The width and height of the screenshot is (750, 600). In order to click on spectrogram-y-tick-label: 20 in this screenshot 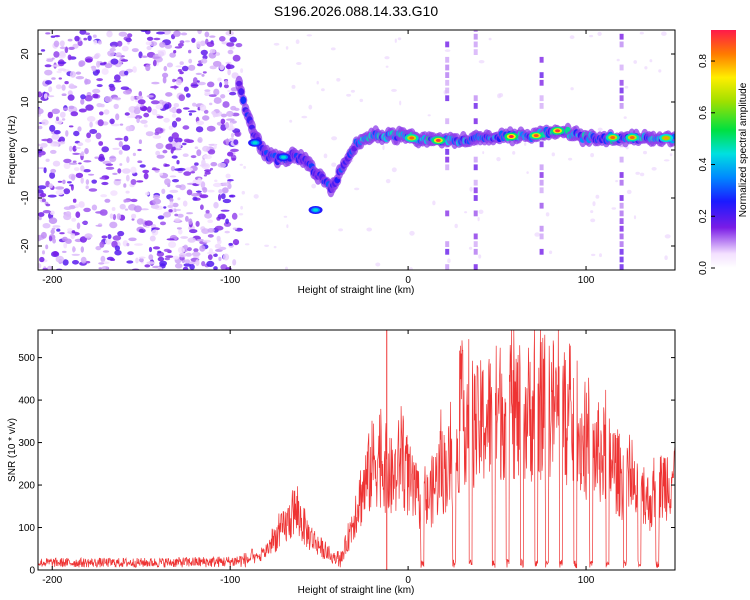, I will do `click(25, 54)`.